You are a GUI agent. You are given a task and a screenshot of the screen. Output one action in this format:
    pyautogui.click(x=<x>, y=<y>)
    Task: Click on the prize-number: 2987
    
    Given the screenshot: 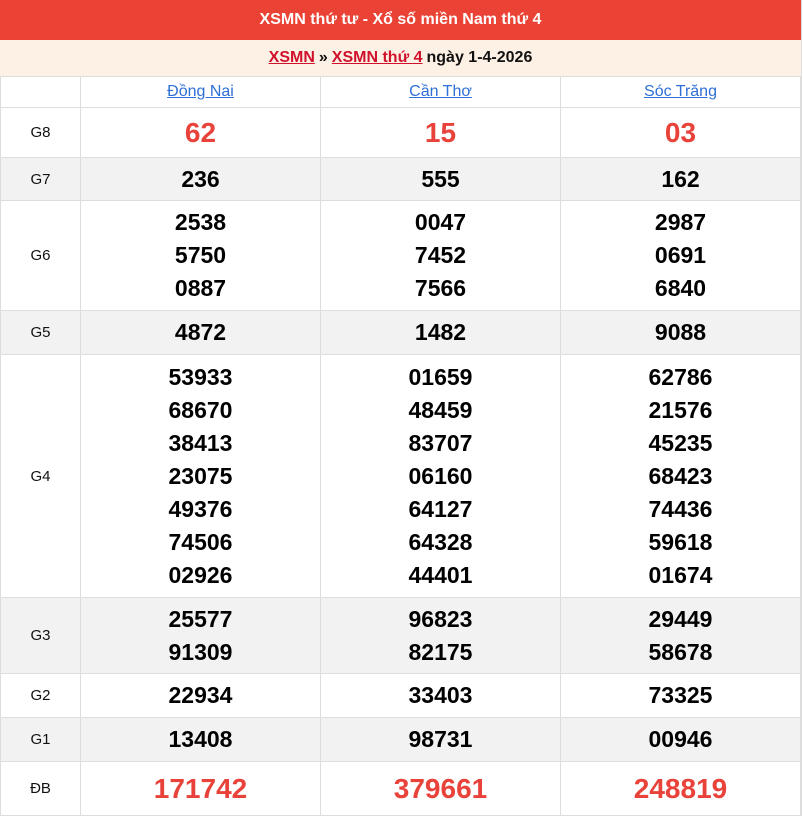 What is the action you would take?
    pyautogui.click(x=680, y=222)
    